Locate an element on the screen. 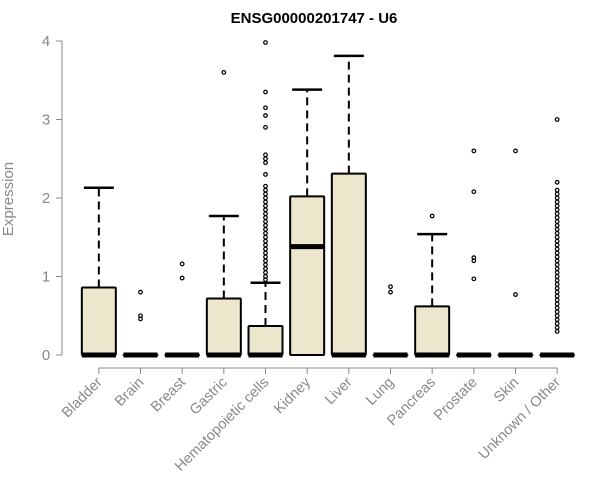 The width and height of the screenshot is (600, 500). box-prostate is located at coordinates (473, 253).